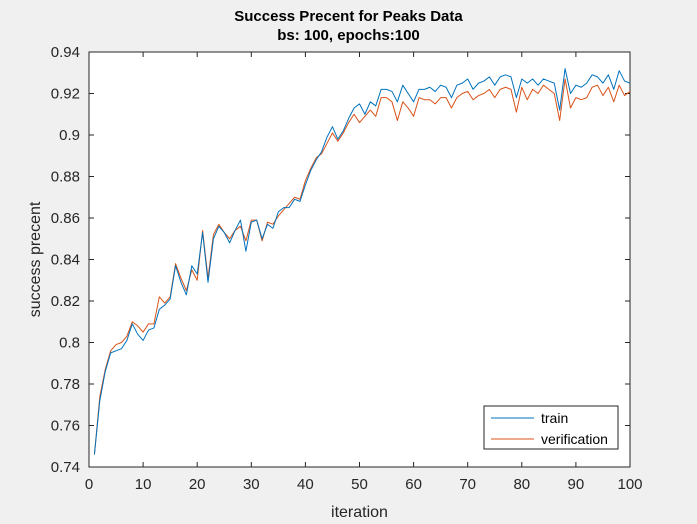  Describe the element at coordinates (143, 484) in the screenshot. I see `x-tick-label: 10` at that location.